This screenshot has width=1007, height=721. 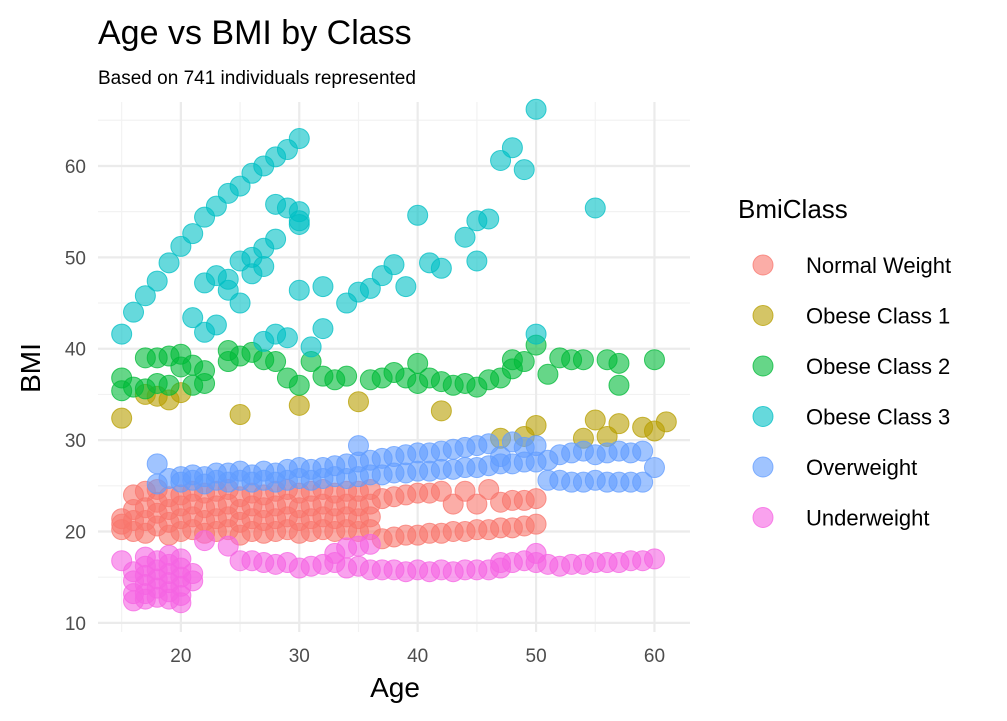 What do you see at coordinates (395, 687) in the screenshot?
I see `x-axis-title: Age` at bounding box center [395, 687].